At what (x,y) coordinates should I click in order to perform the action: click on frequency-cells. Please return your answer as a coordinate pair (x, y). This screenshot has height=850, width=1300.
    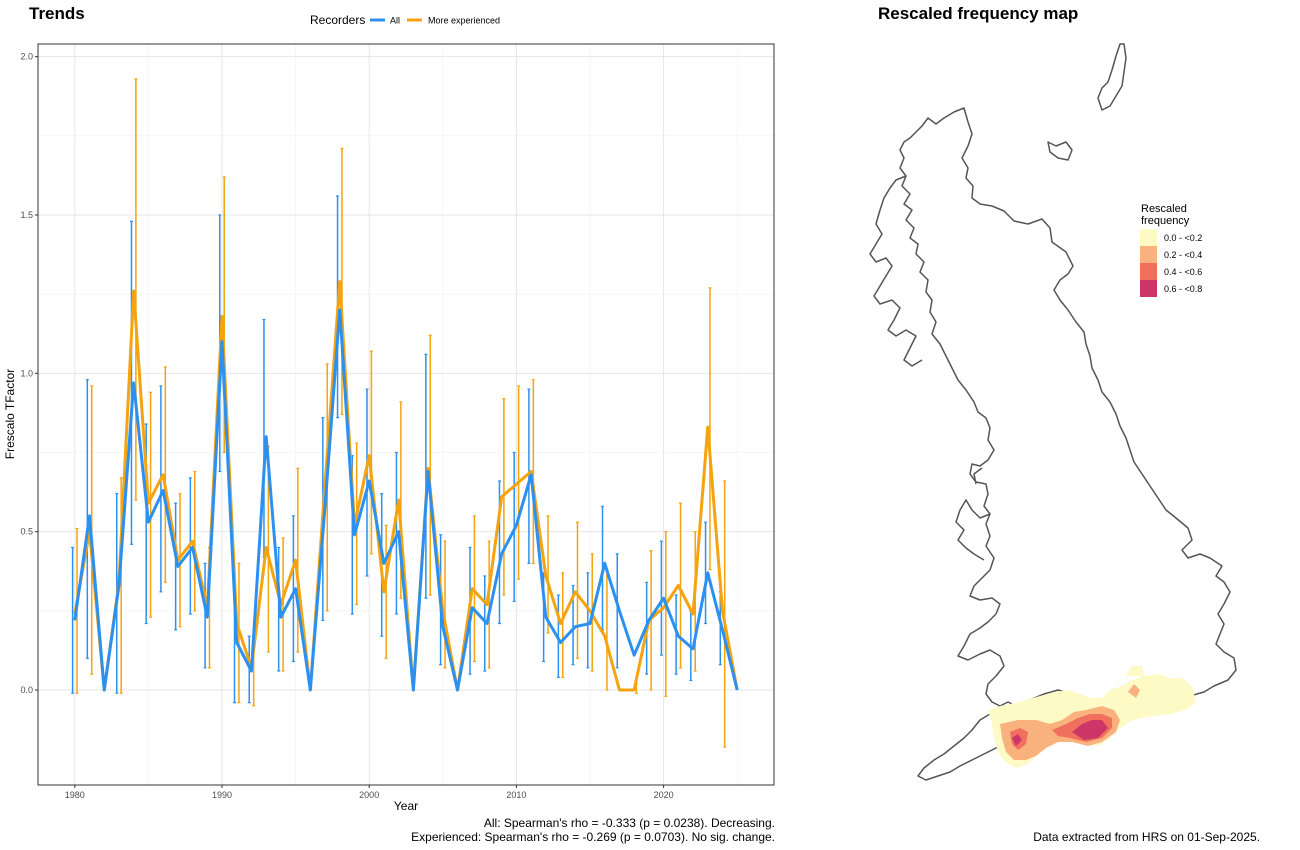
    Looking at the image, I should click on (1092, 717).